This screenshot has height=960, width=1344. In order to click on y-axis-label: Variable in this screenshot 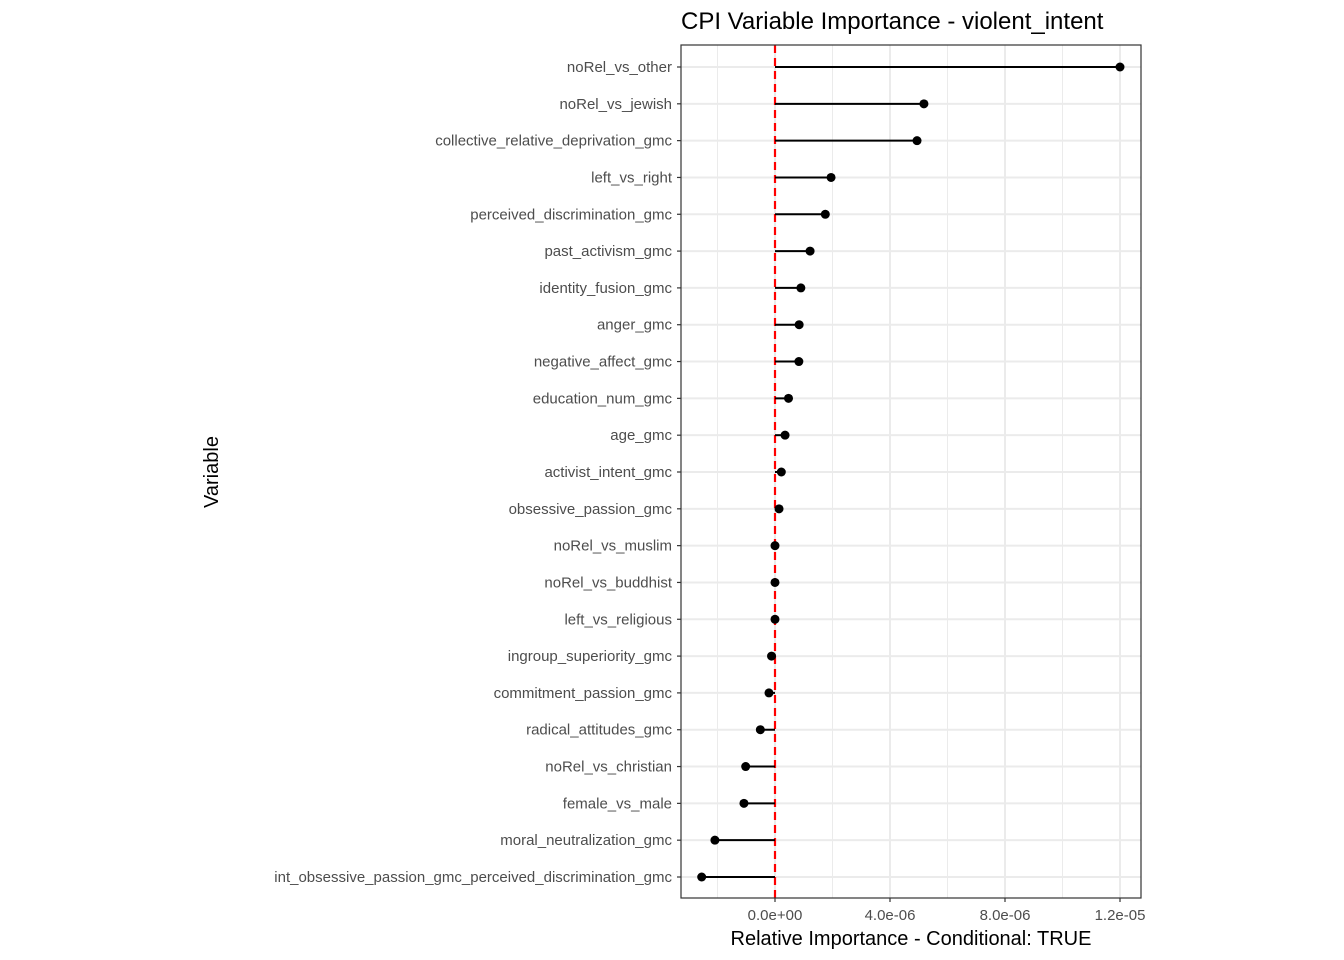, I will do `click(212, 472)`.